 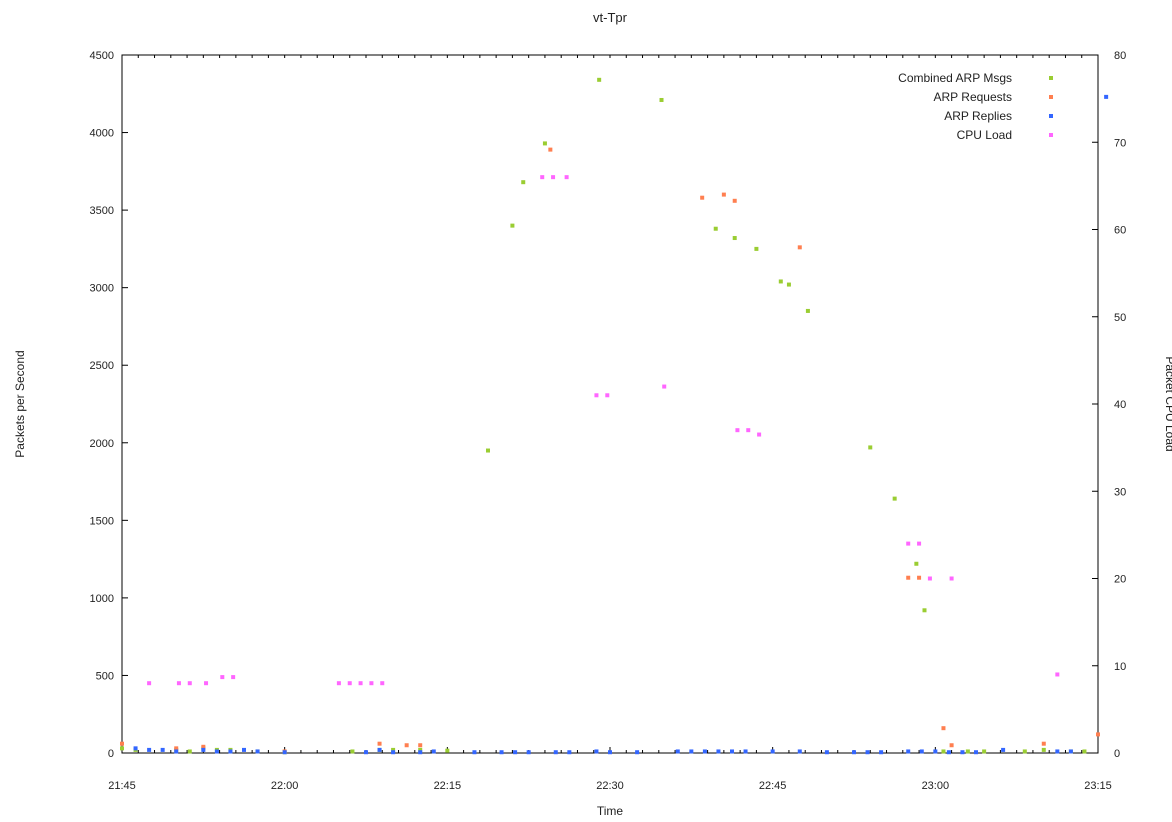 What do you see at coordinates (122, 786) in the screenshot?
I see `x-tick-label: 21:45` at bounding box center [122, 786].